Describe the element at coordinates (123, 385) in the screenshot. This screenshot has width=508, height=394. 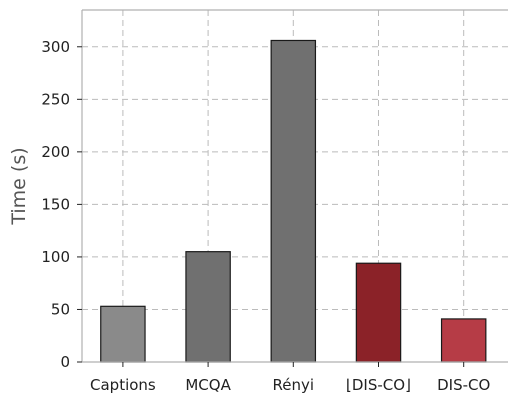
I see `x-tick-label: Captions` at that location.